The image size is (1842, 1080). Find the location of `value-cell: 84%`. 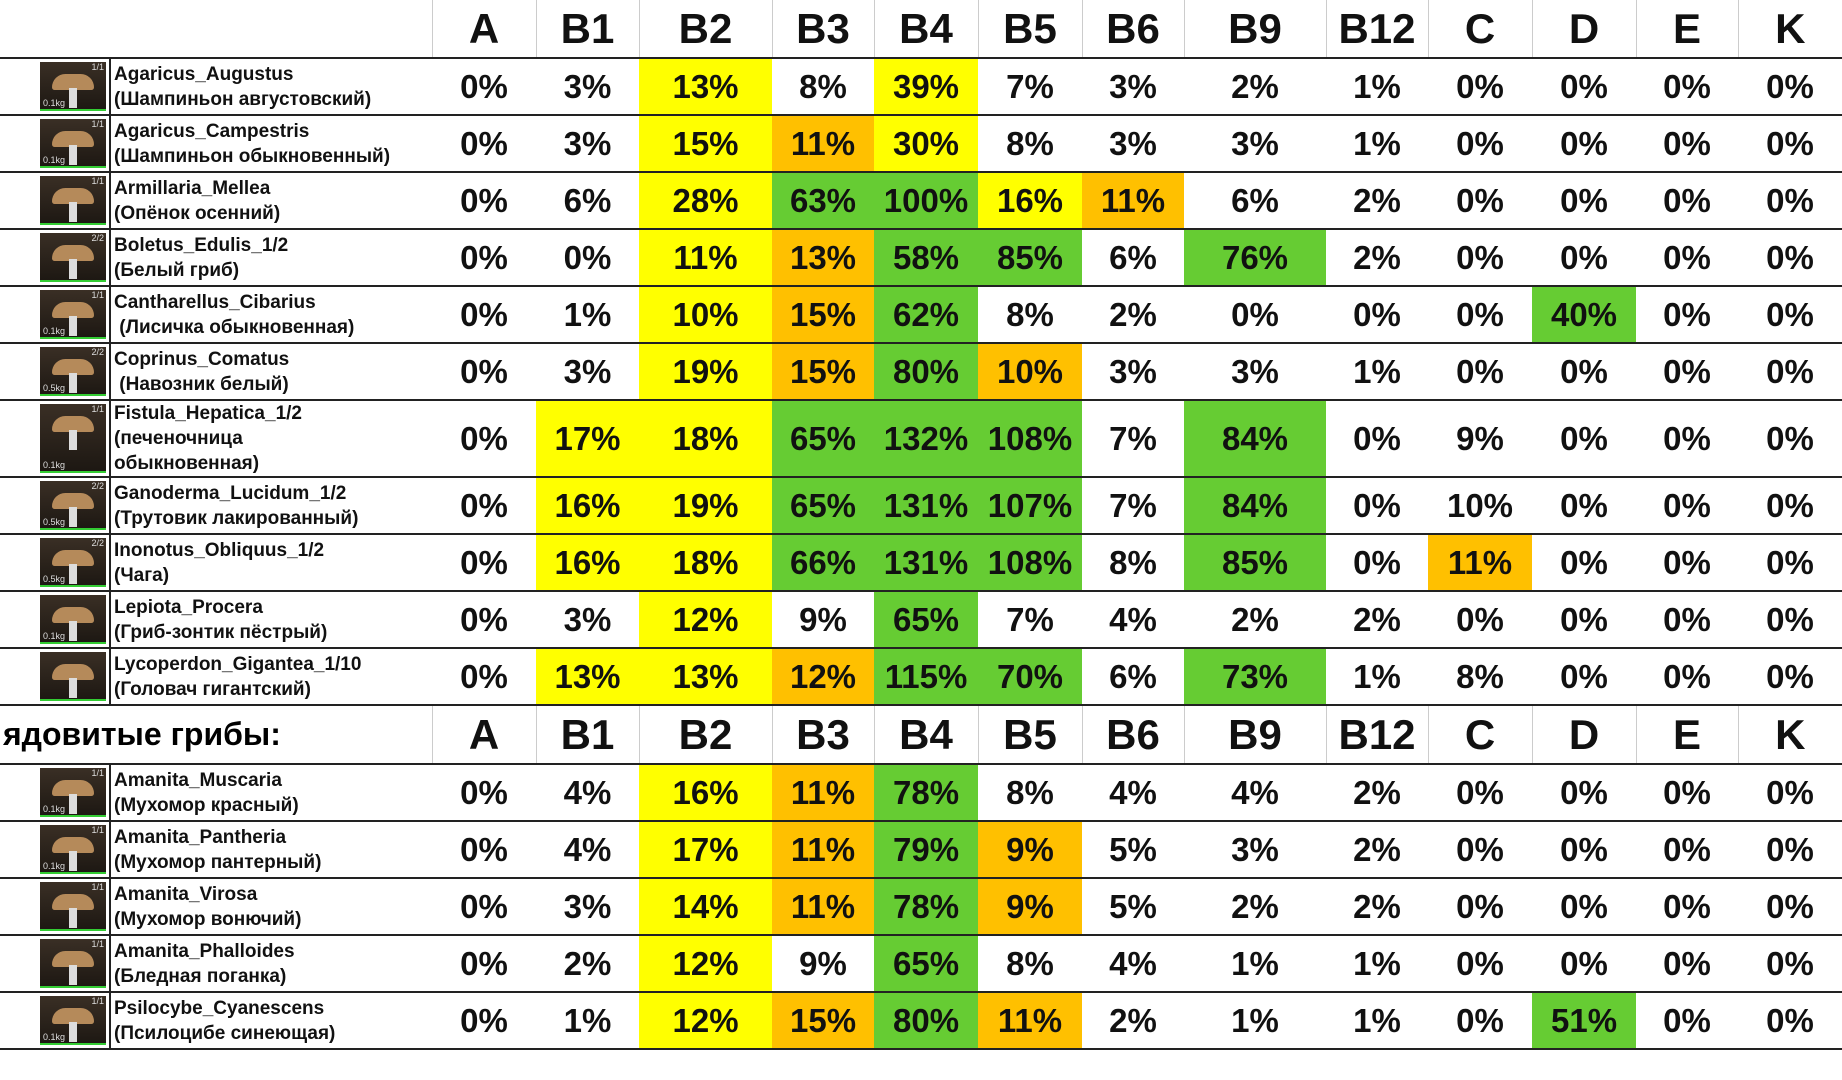

value-cell: 84% is located at coordinates (1255, 438).